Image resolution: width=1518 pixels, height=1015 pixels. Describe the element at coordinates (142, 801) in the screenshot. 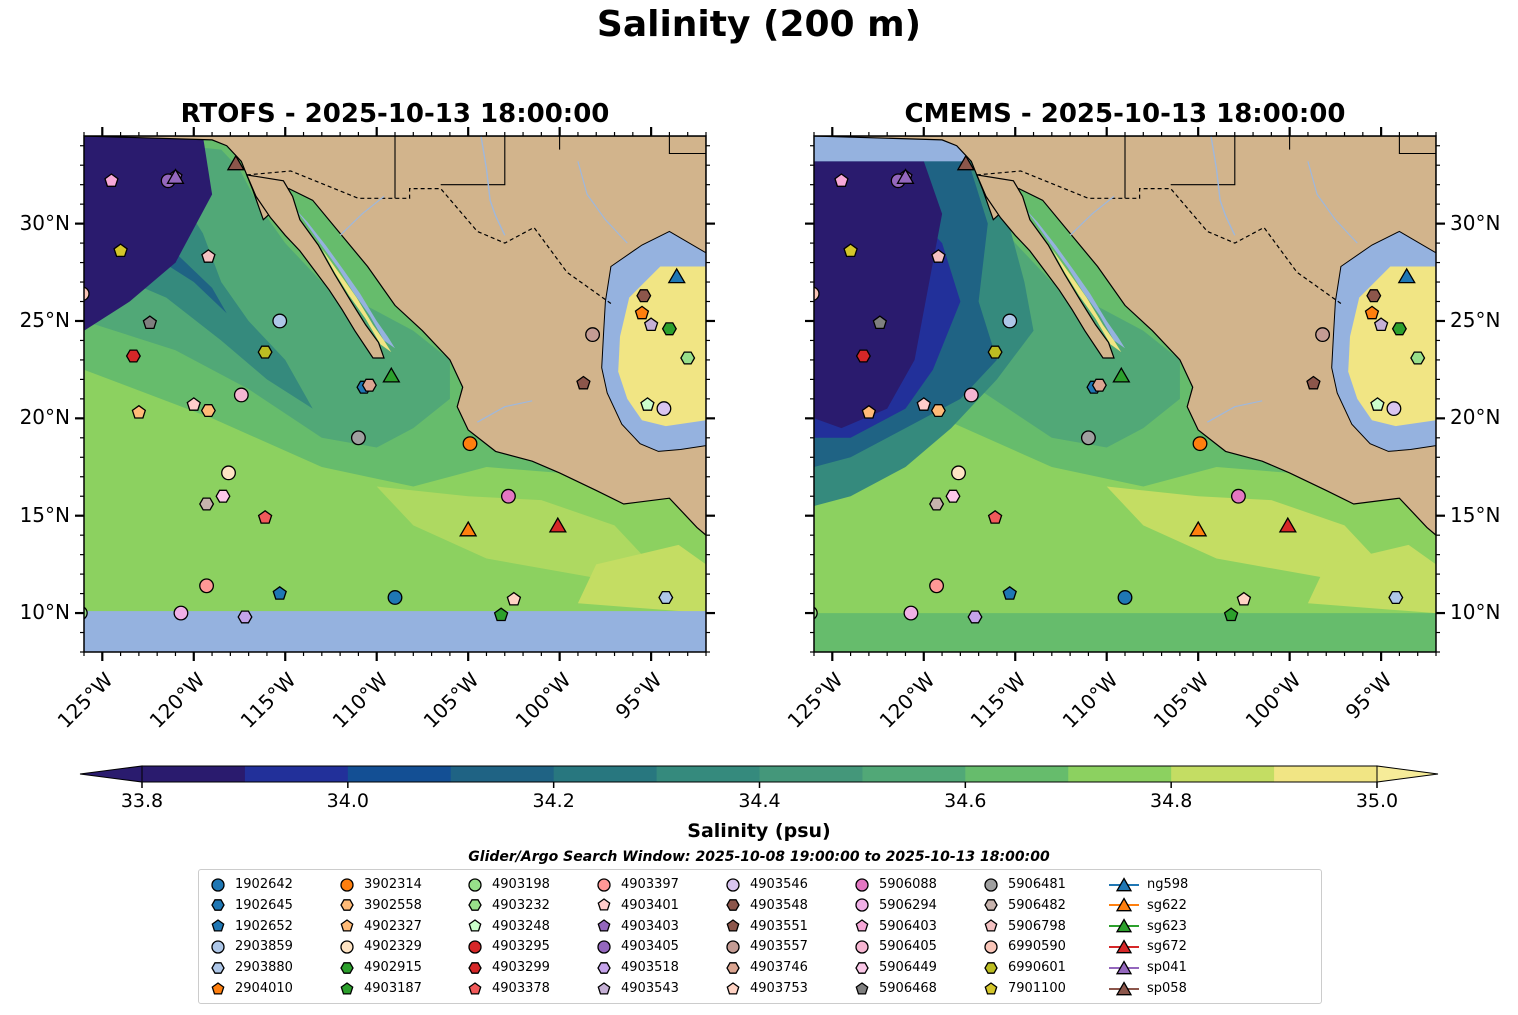

I see `colorbar-tick-label: 33.8` at that location.